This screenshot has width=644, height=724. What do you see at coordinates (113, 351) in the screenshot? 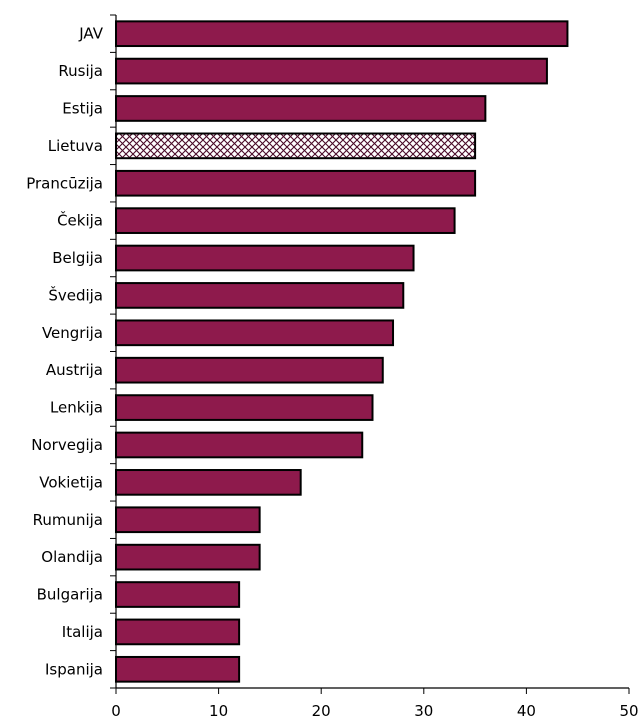
I see `y-axis` at bounding box center [113, 351].